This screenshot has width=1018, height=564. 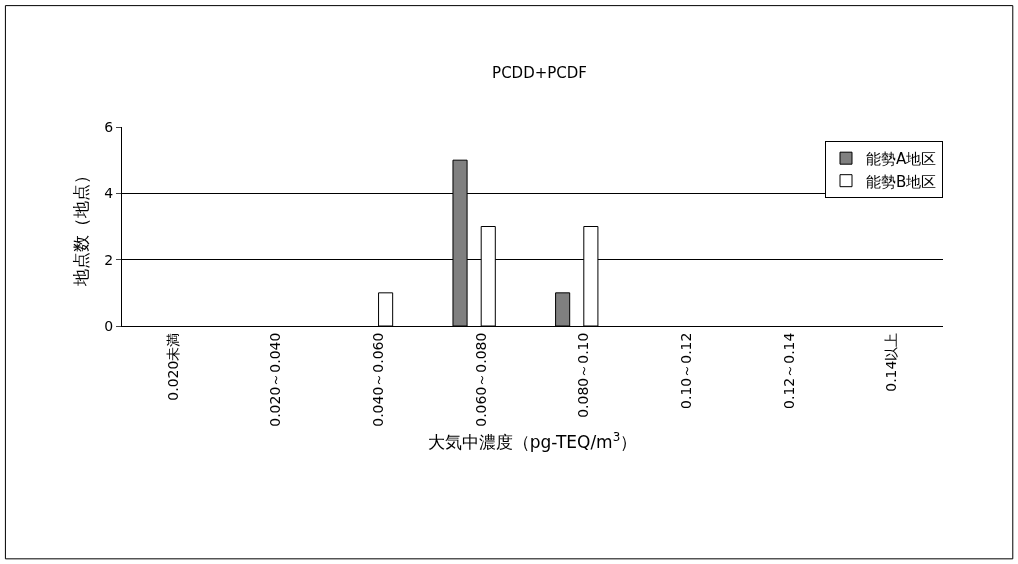 I want to click on legend-label: 能勢B地区, so click(x=901, y=181).